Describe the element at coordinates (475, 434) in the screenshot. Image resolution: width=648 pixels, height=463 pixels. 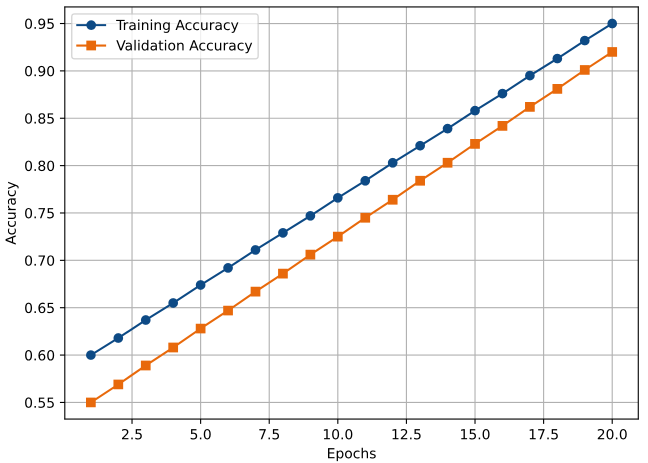
I see `x-tick-label: 15.0` at that location.